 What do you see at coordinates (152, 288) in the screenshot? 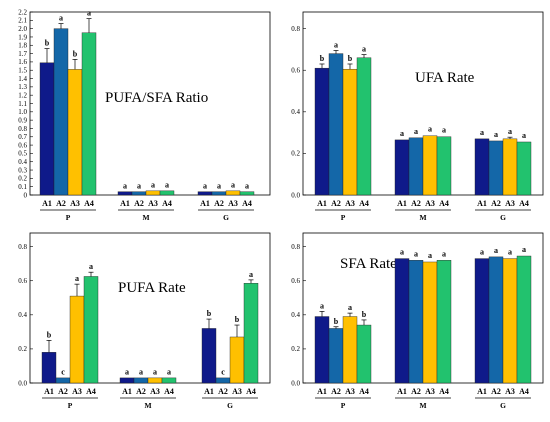
I see `chart-title: PUFA Rate` at bounding box center [152, 288].